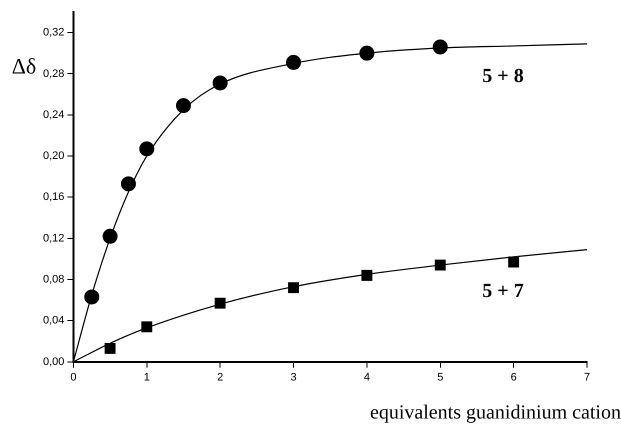 This screenshot has height=427, width=621. I want to click on x-axis-title: equivalents guanidinium cation, so click(495, 412).